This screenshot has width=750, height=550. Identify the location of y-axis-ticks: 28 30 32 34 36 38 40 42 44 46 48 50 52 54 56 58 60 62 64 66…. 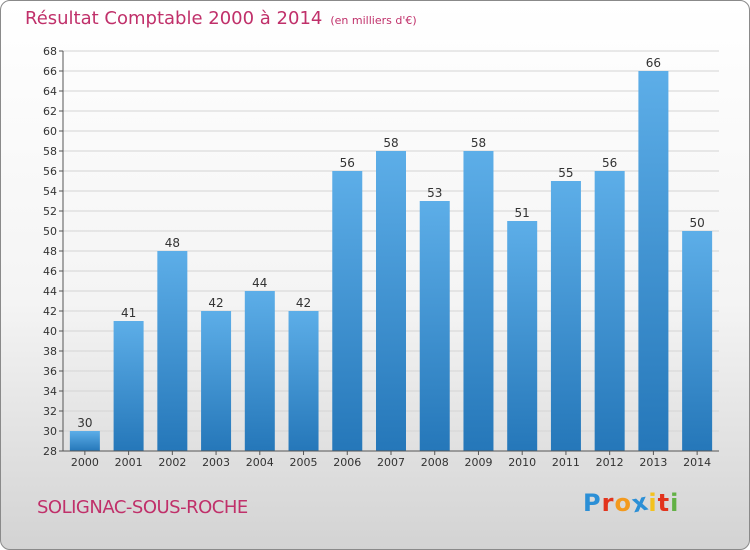
(53, 251).